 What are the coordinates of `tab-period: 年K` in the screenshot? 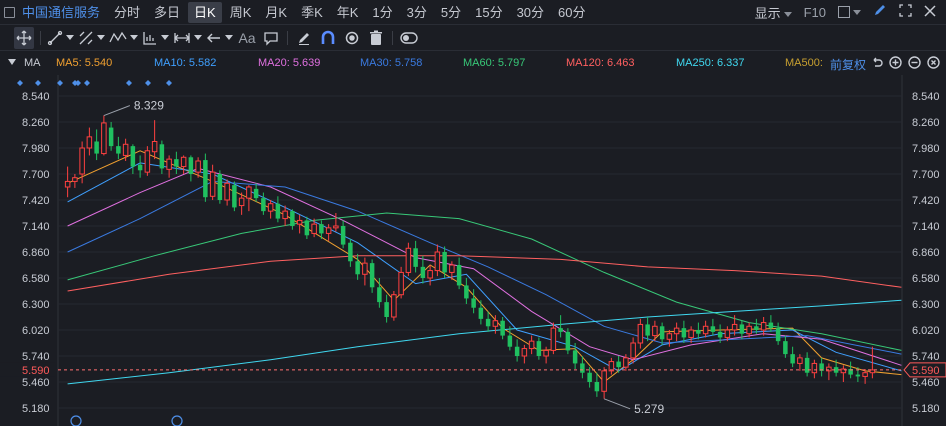 It's located at (347, 12).